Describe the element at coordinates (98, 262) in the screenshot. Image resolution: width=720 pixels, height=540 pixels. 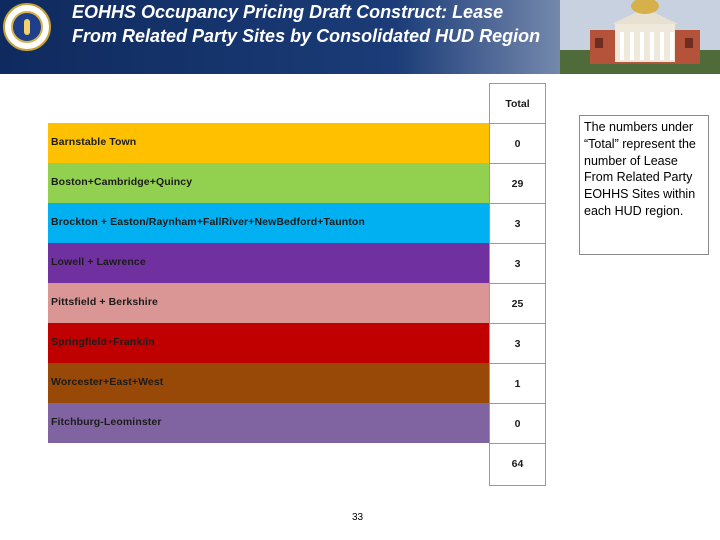
I see `region-label: Lowell + Lawrence` at that location.